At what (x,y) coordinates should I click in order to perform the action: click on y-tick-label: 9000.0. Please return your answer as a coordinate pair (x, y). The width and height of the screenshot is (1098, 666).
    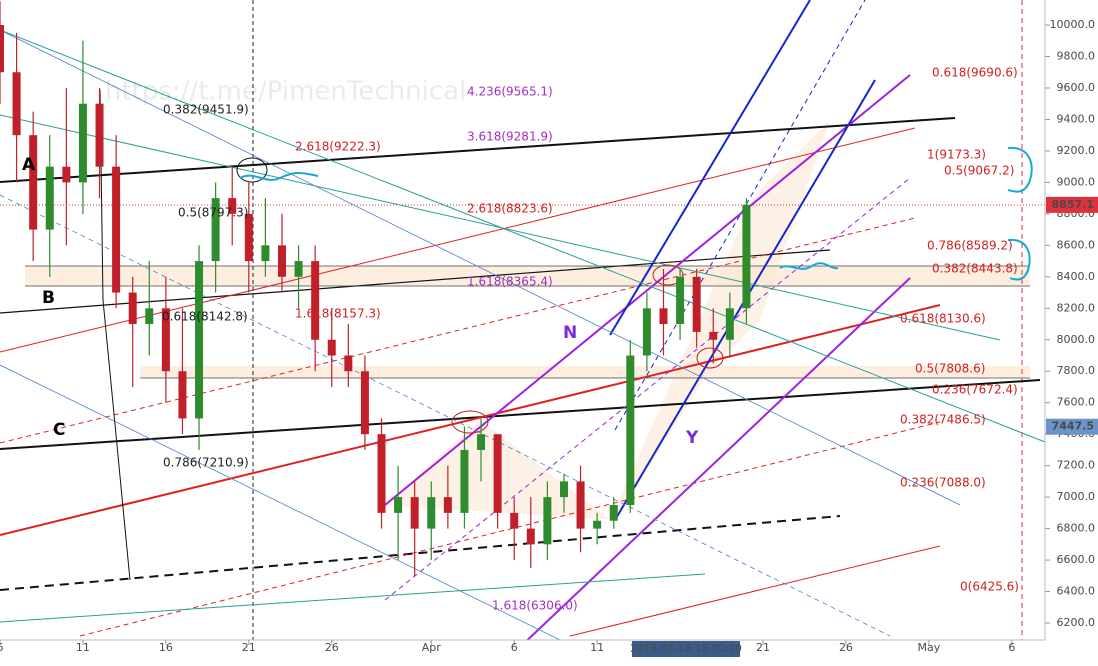
    Looking at the image, I should click on (1076, 181).